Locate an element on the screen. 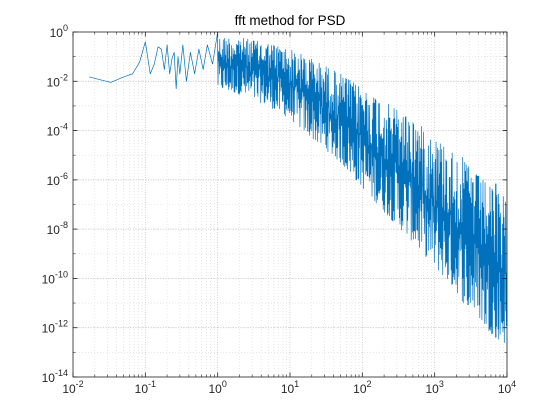 Image resolution: width=560 pixels, height=420 pixels. y-tick-label: 10⁻⁸ is located at coordinates (57, 228).